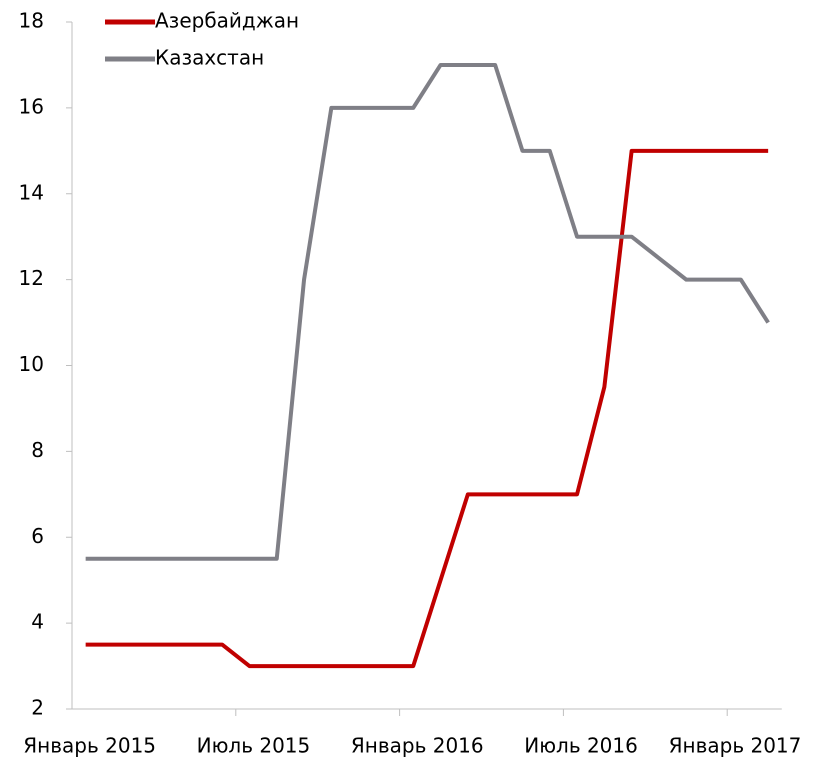 This screenshot has height=766, width=816. What do you see at coordinates (735, 746) in the screenshot?
I see `x-tick-label: Январь 2017` at bounding box center [735, 746].